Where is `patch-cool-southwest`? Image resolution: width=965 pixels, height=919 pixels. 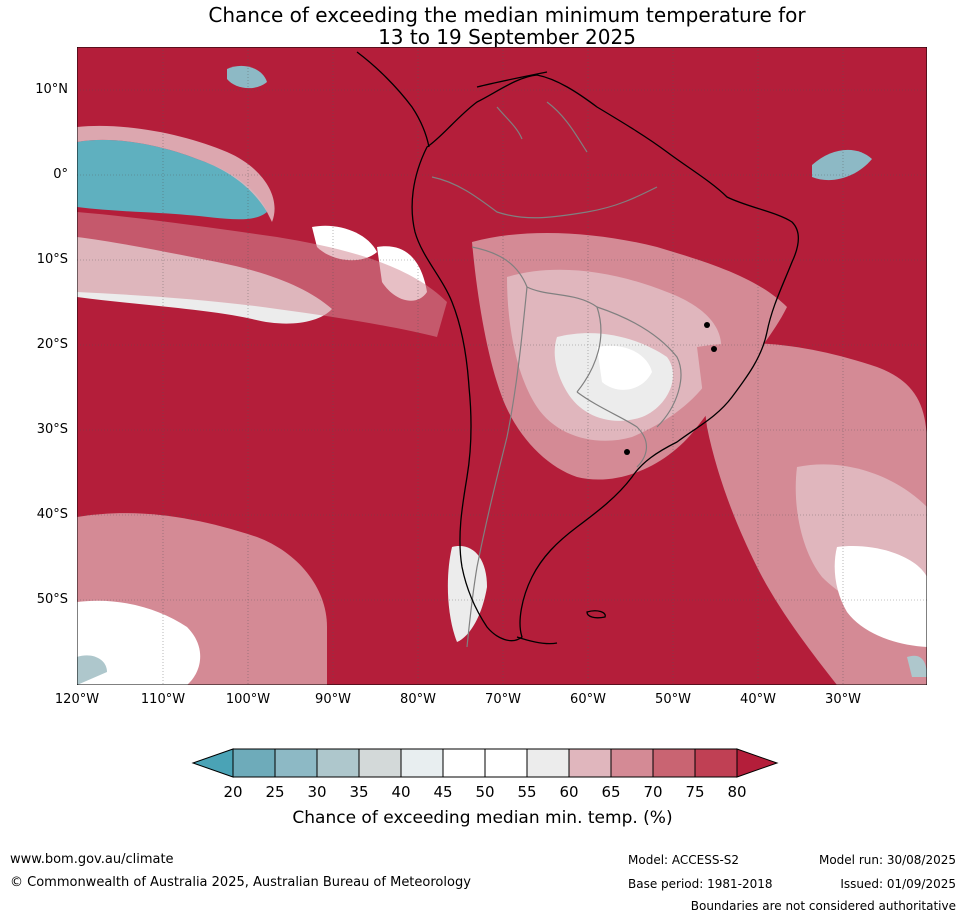 patch-cool-southwest is located at coordinates (92, 670).